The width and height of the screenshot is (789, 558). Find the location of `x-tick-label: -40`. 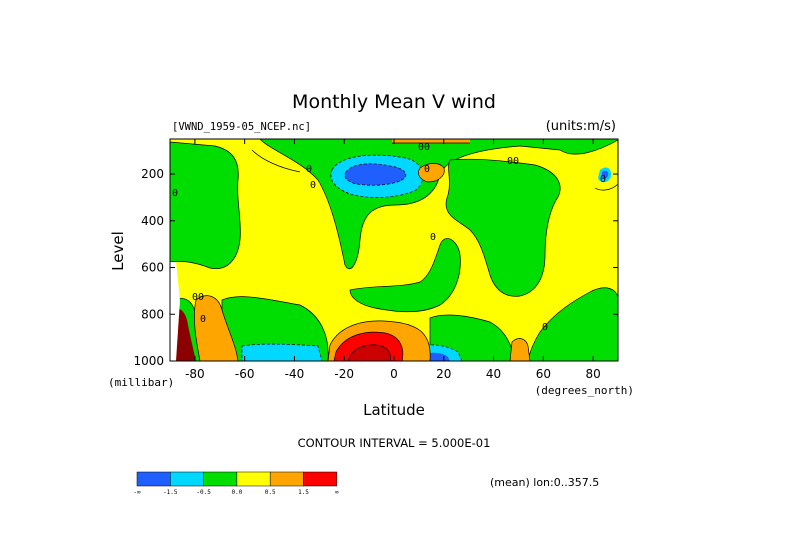

x-tick-label: -40 is located at coordinates (295, 374).